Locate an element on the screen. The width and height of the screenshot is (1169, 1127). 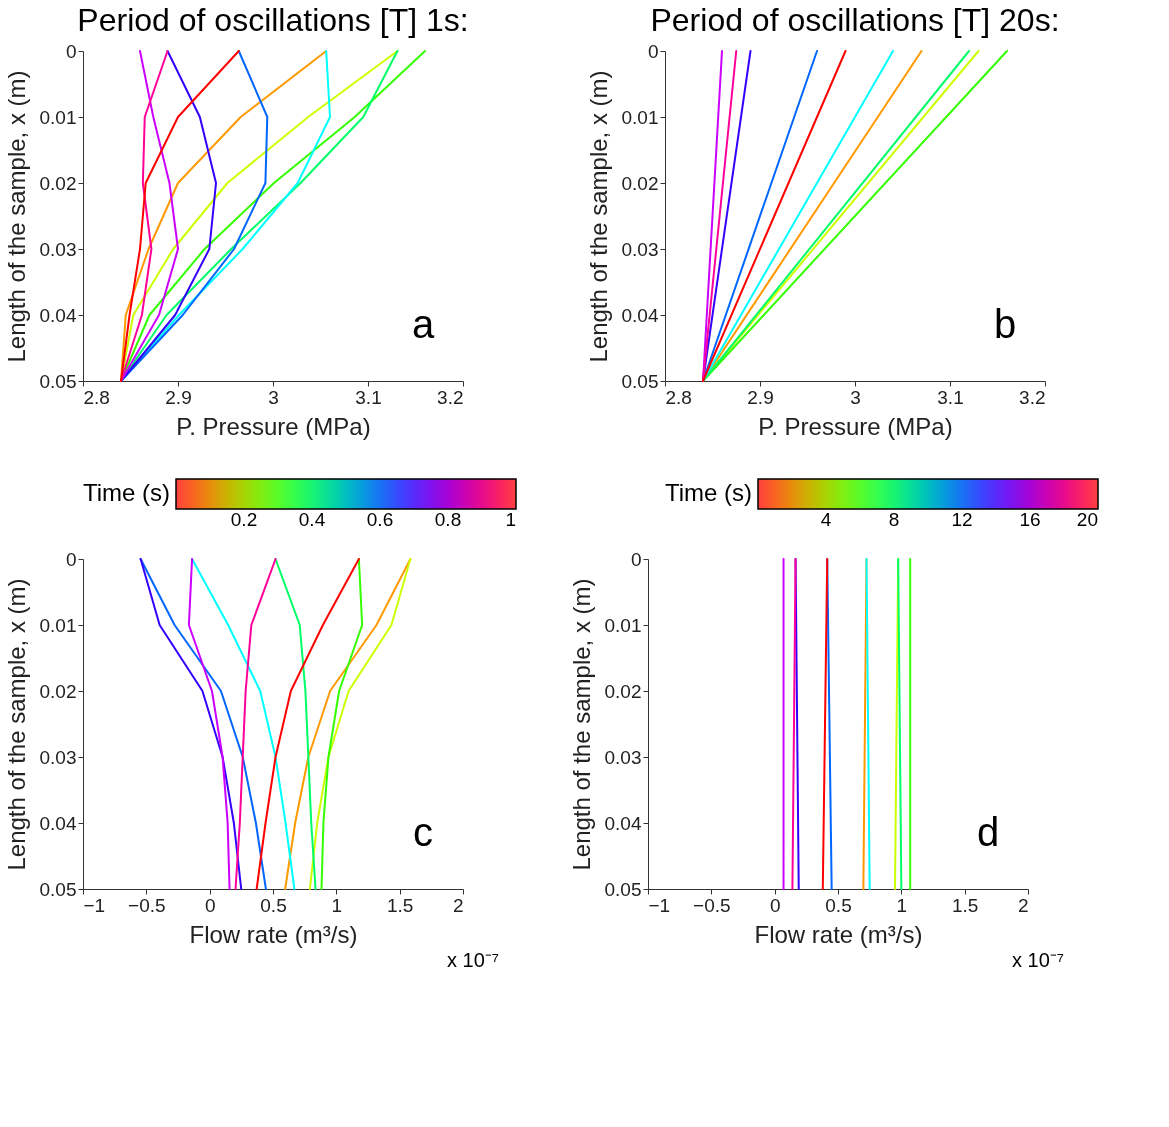
color-bar-label: 8 is located at coordinates (894, 519).